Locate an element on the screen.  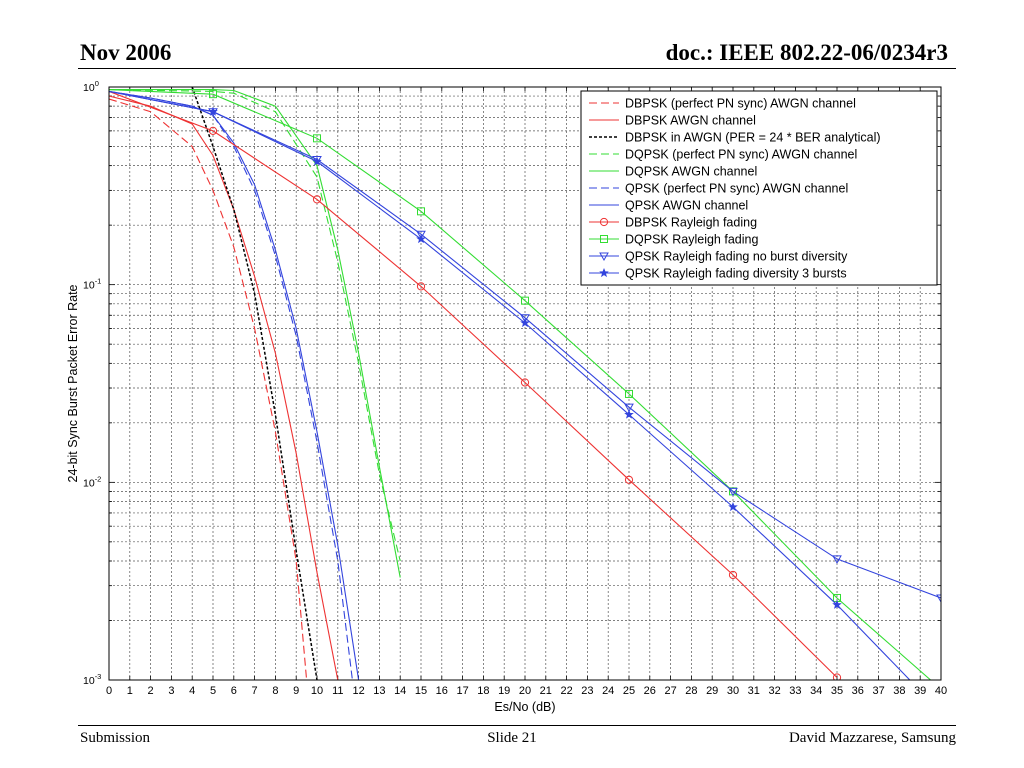
x-tick-label: 26 is located at coordinates (650, 691).